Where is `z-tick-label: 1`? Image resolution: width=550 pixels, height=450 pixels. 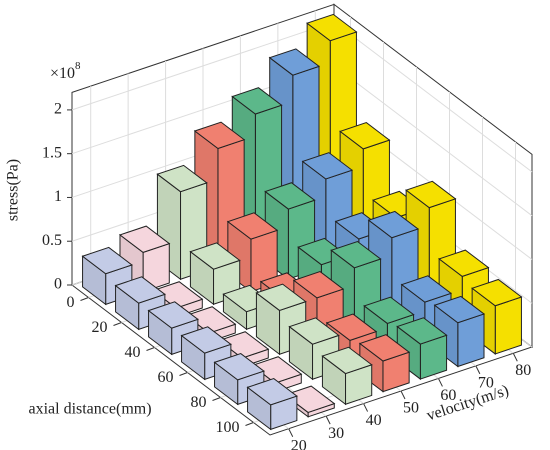 z-tick-label: 1 is located at coordinates (58, 196).